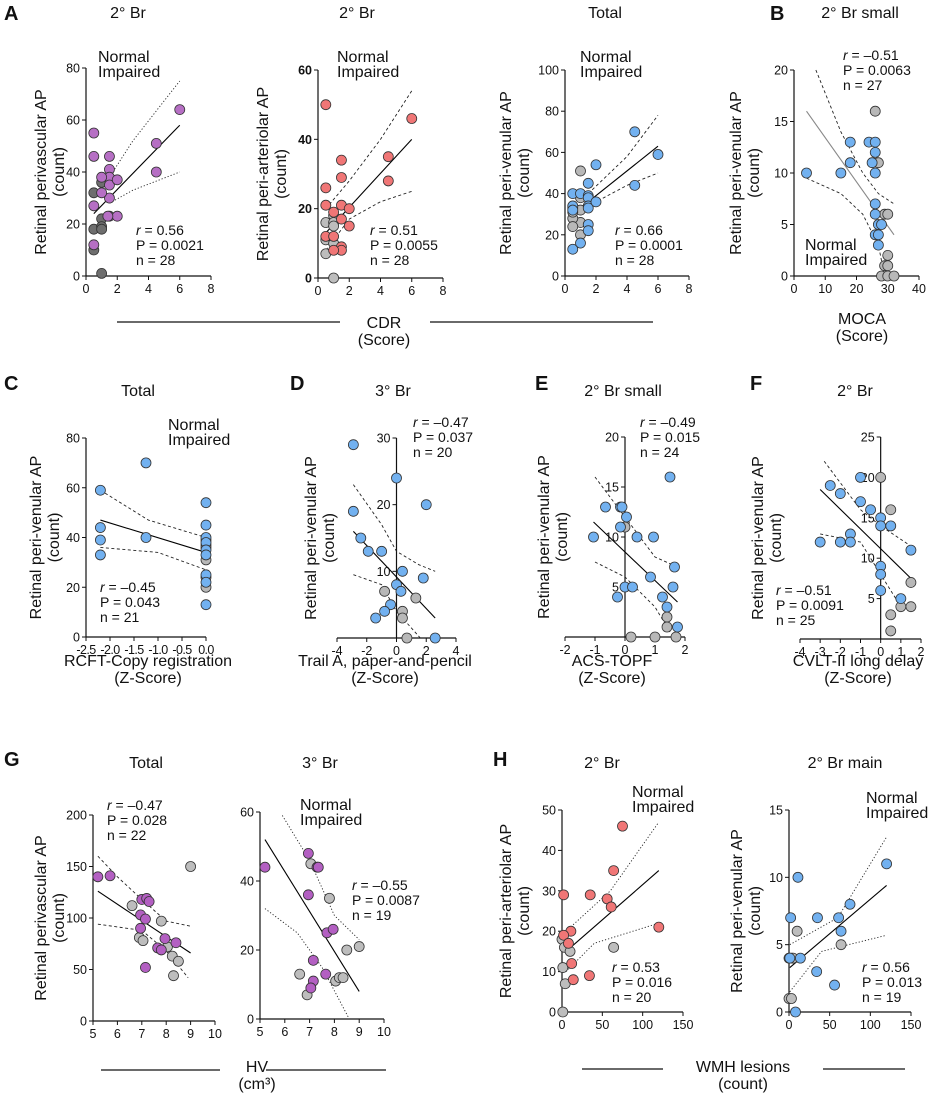 Image resolution: width=941 pixels, height=1098 pixels. I want to click on x-tick-label: -3, so click(820, 652).